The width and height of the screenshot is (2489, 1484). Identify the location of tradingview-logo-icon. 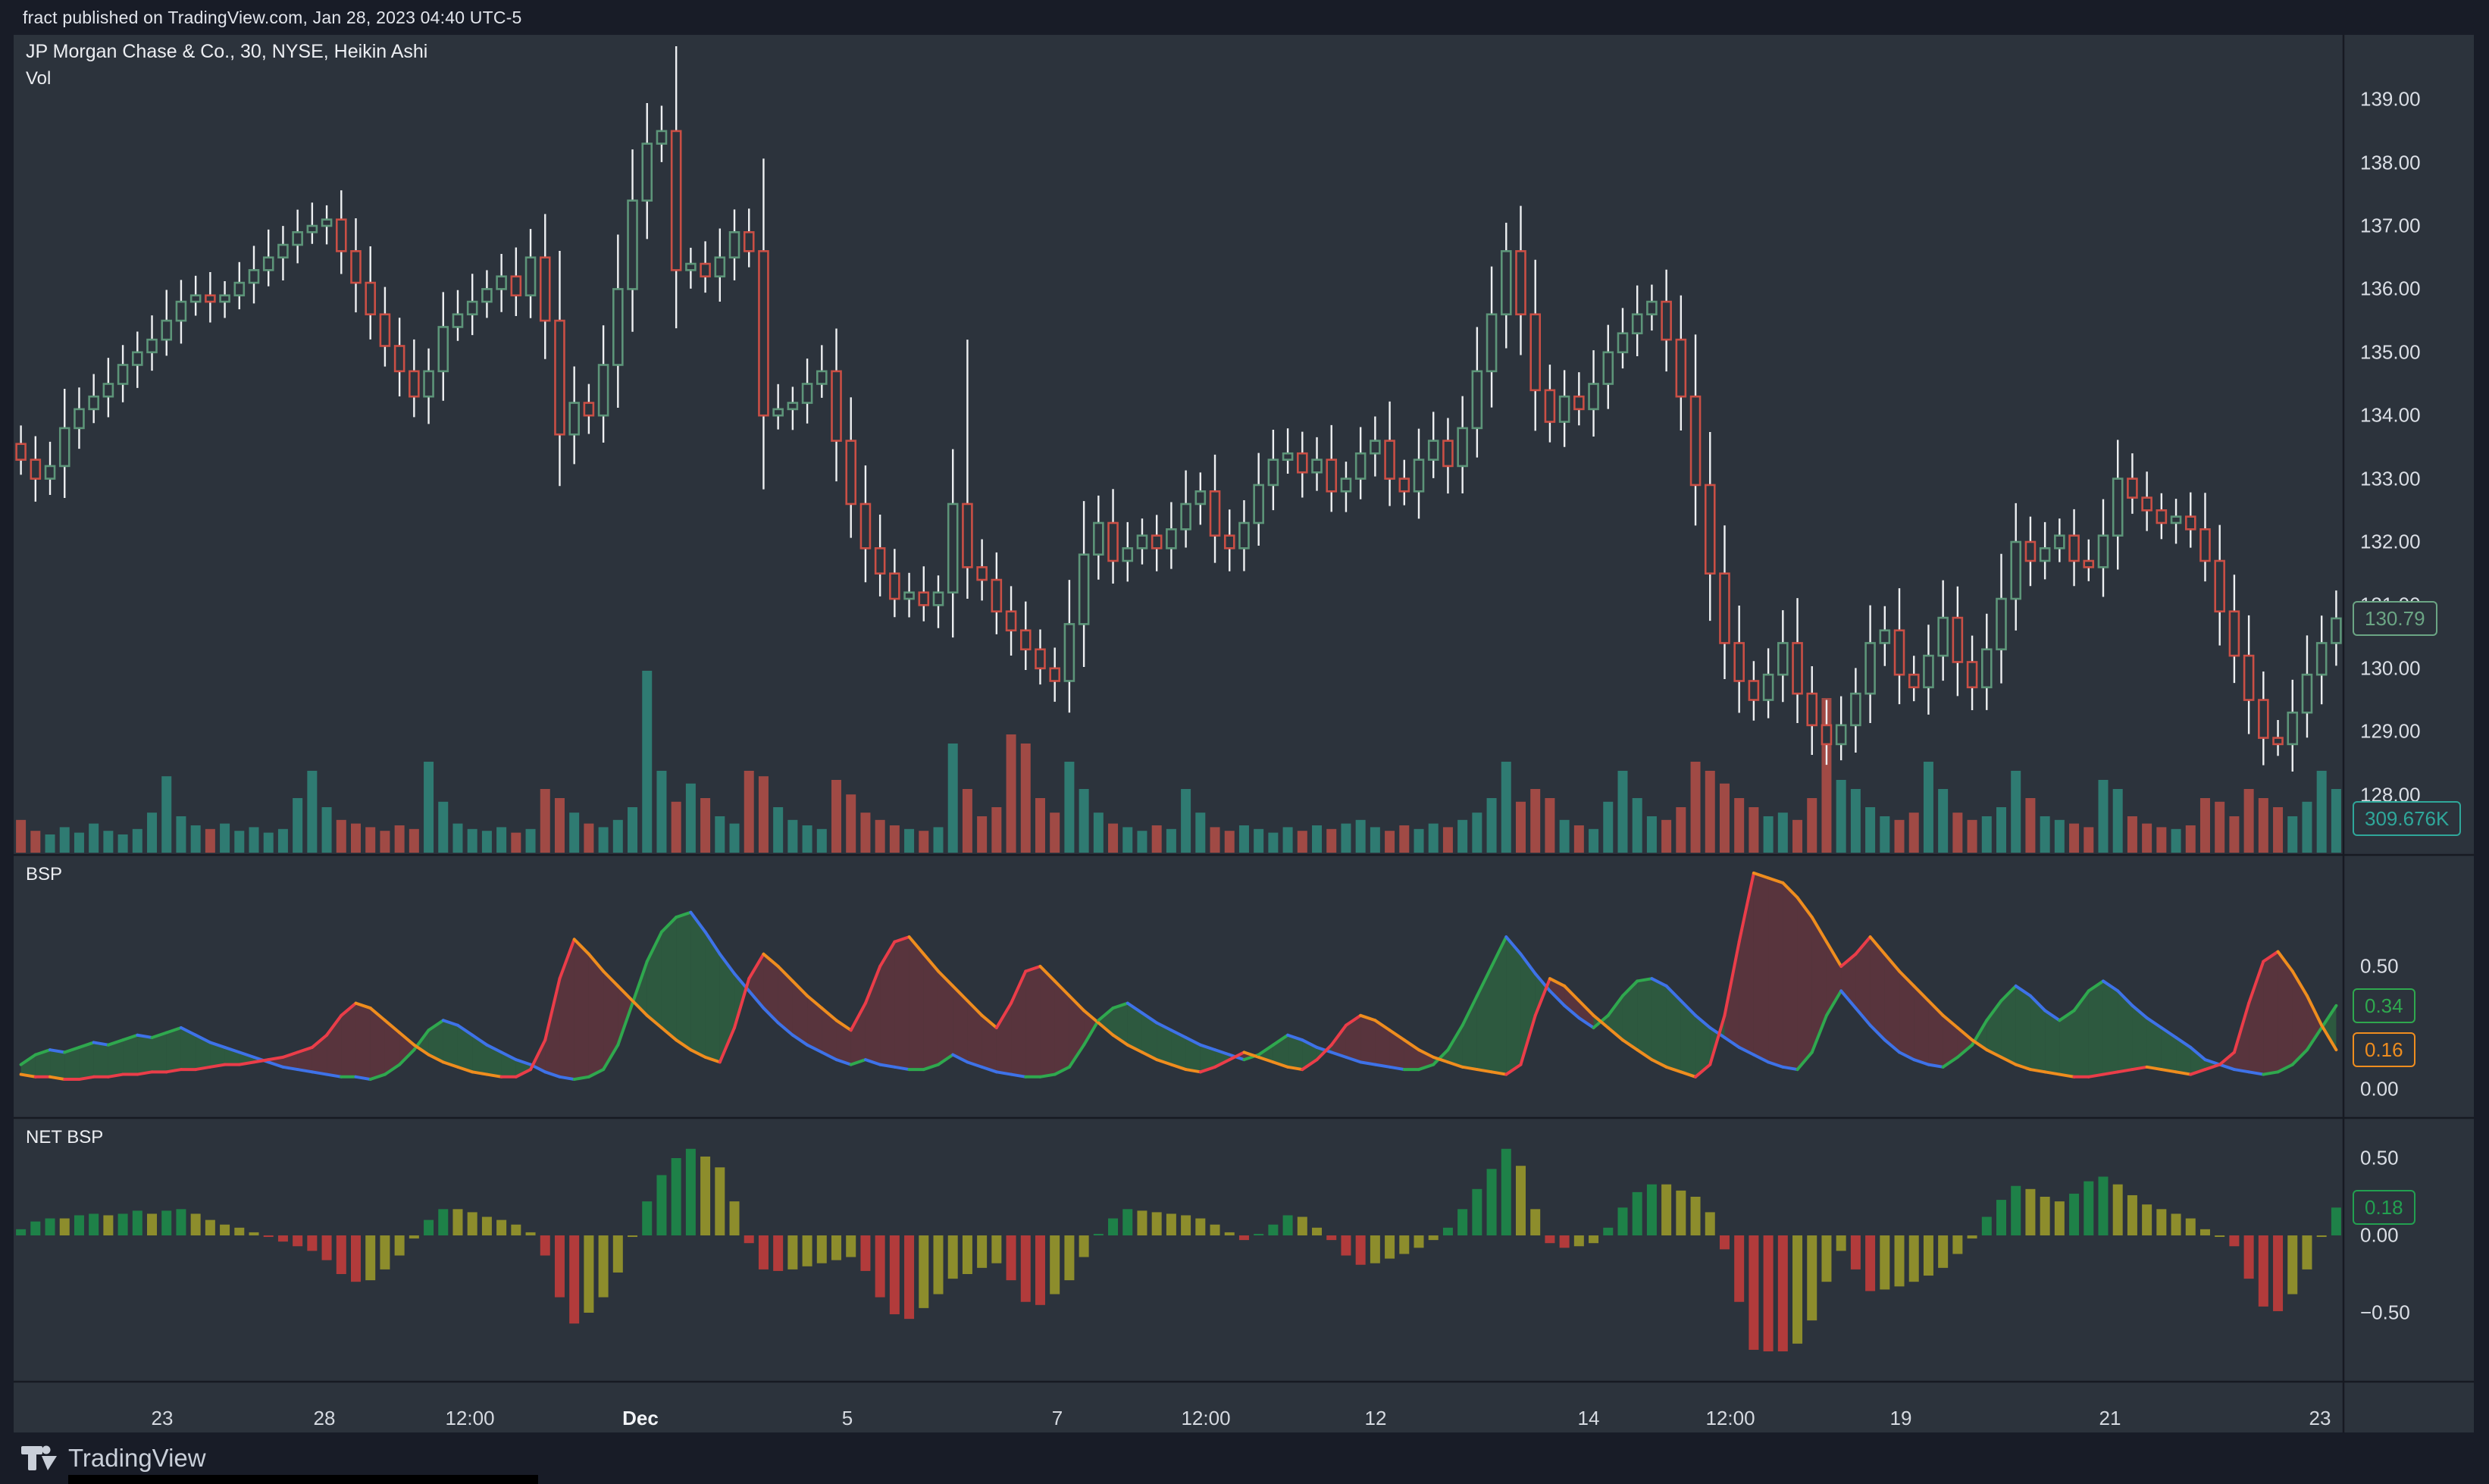
(39, 1458).